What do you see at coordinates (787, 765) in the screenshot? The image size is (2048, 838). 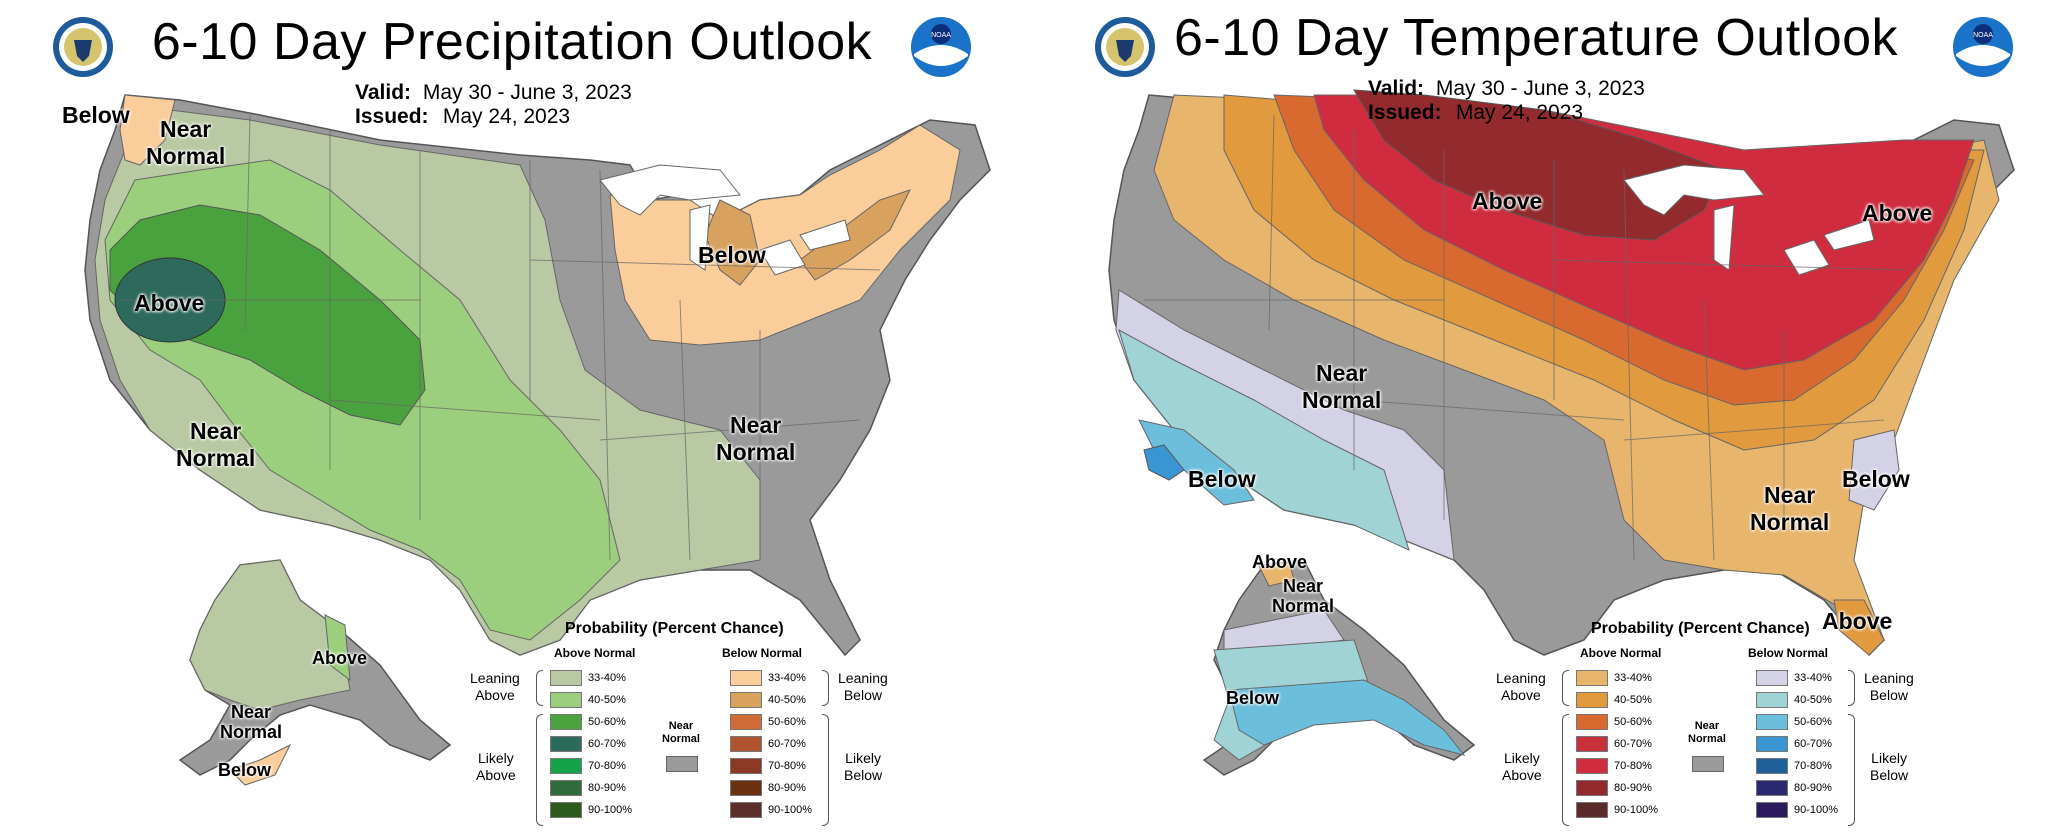 I see `legend-swatch-label: 70-80%` at bounding box center [787, 765].